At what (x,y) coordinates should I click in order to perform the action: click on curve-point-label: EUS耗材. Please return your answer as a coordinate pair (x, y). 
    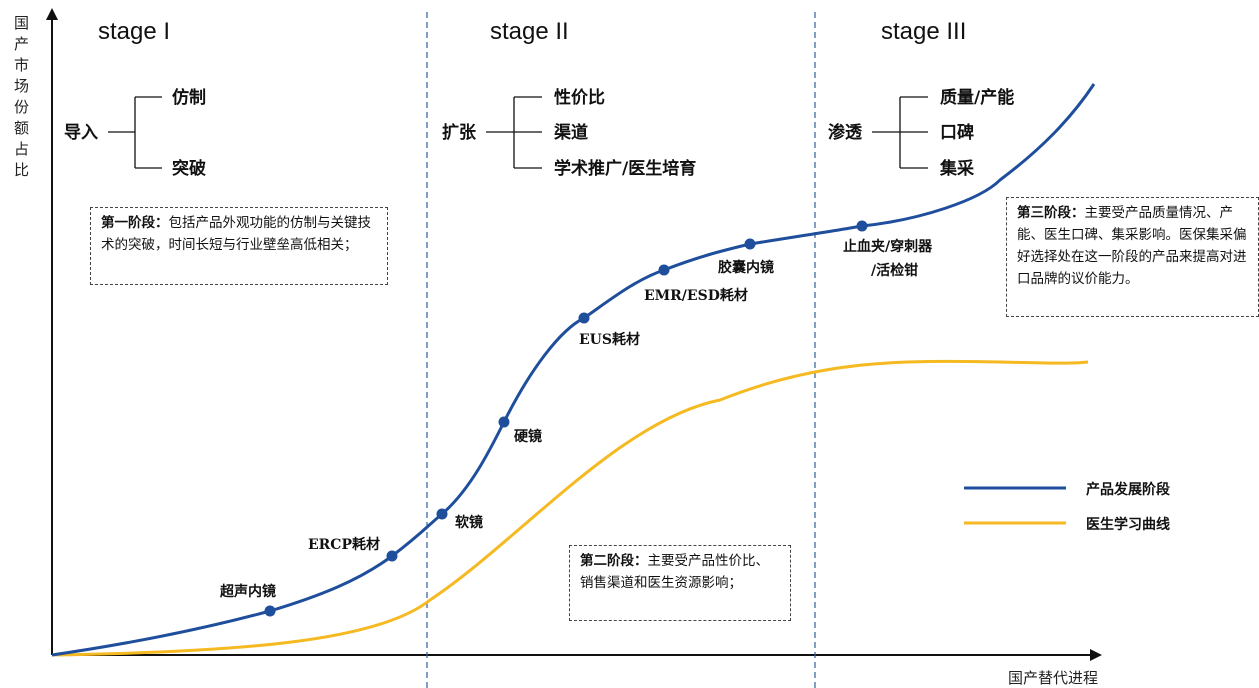
    Looking at the image, I should click on (609, 339).